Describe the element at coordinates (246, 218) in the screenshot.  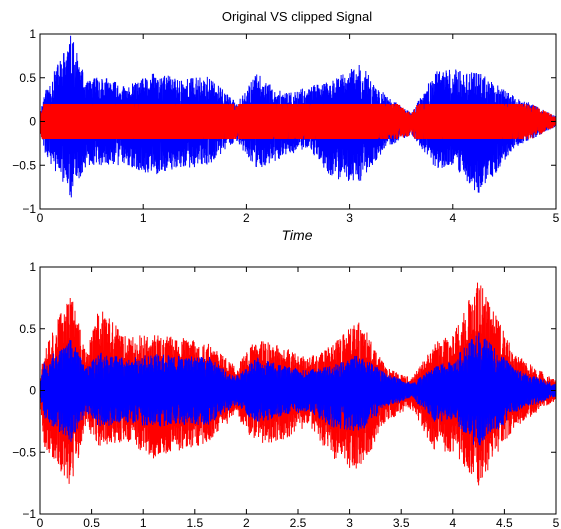
I see `top-x-tick-label: 2` at that location.